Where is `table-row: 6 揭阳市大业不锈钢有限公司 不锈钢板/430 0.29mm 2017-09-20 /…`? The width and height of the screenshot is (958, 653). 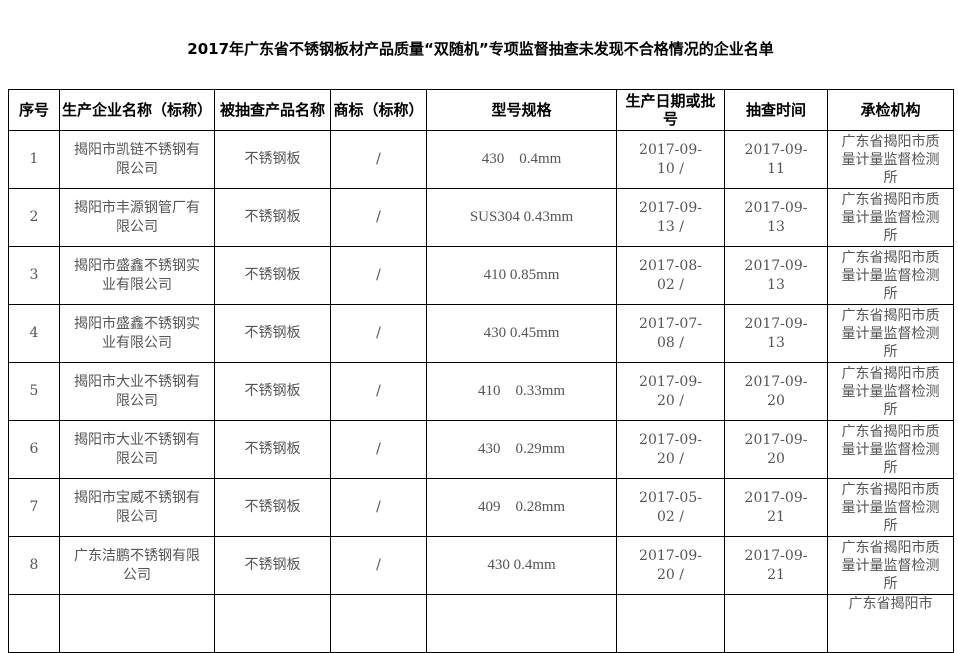 table-row: 6 揭阳市大业不锈钢有限公司 不锈钢板/430 0.29mm 2017-09-20 /… is located at coordinates (481, 449).